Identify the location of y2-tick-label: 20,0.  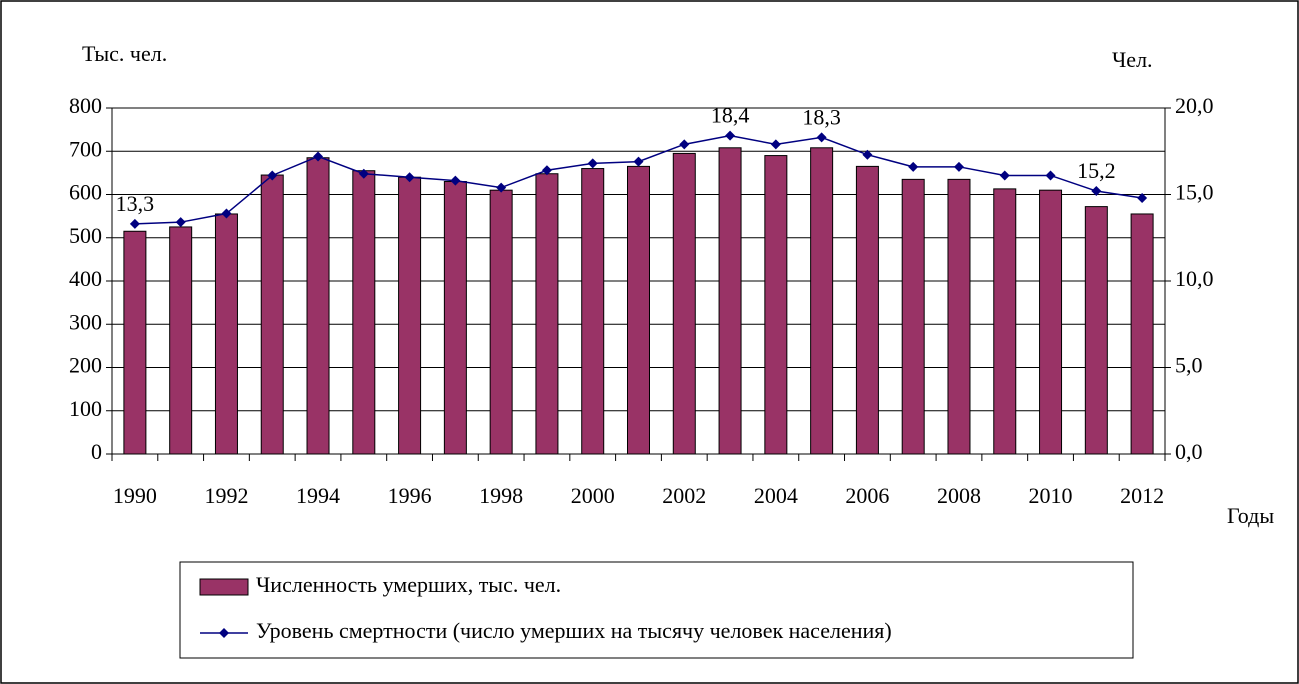
(1194, 105).